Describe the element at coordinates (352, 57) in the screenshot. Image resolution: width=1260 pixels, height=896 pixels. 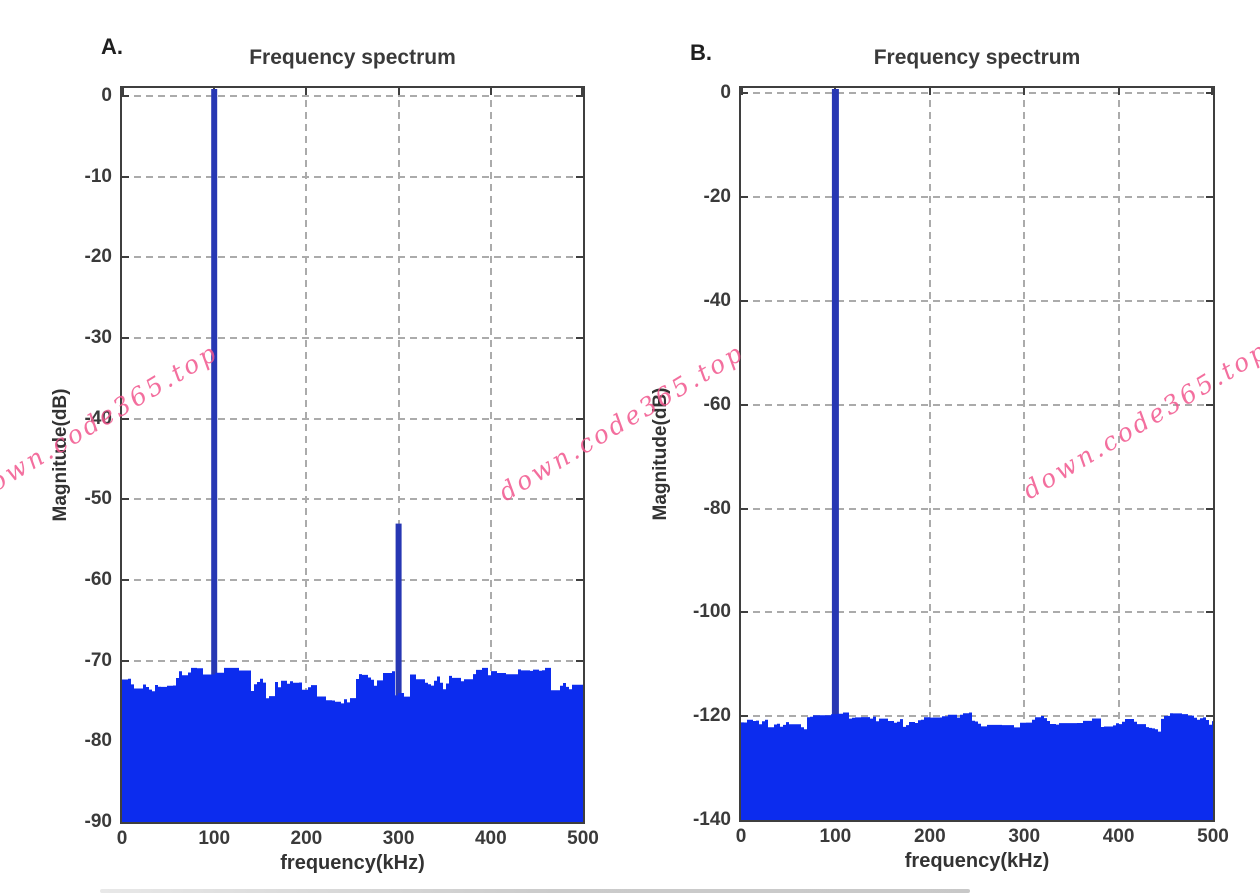
I see `chart-title-a: Frequency spectrum` at that location.